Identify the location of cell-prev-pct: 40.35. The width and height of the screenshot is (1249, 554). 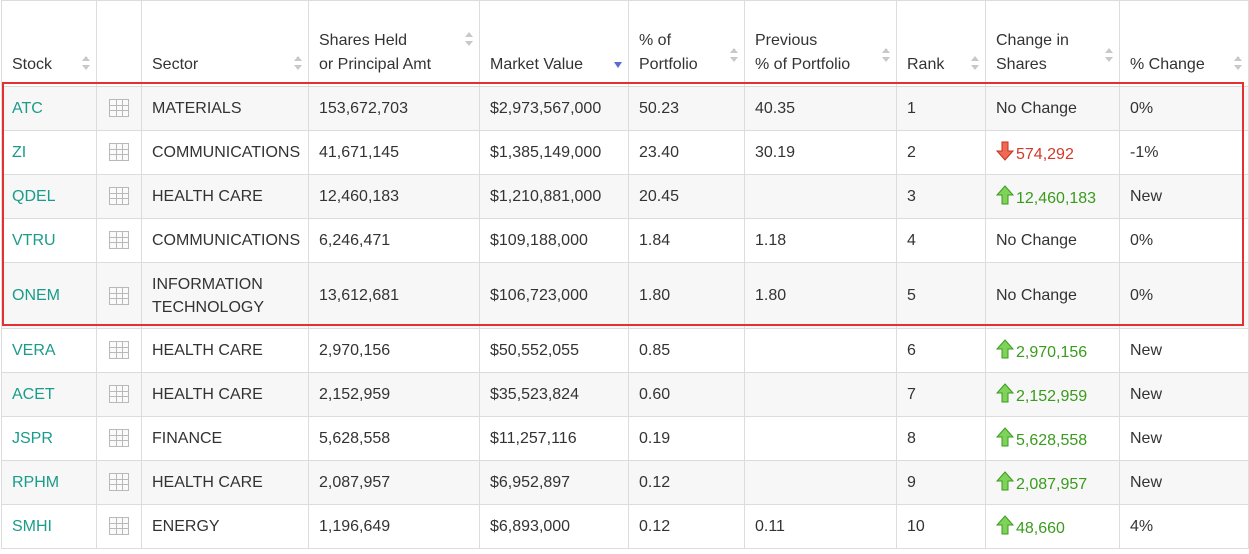
(820, 108).